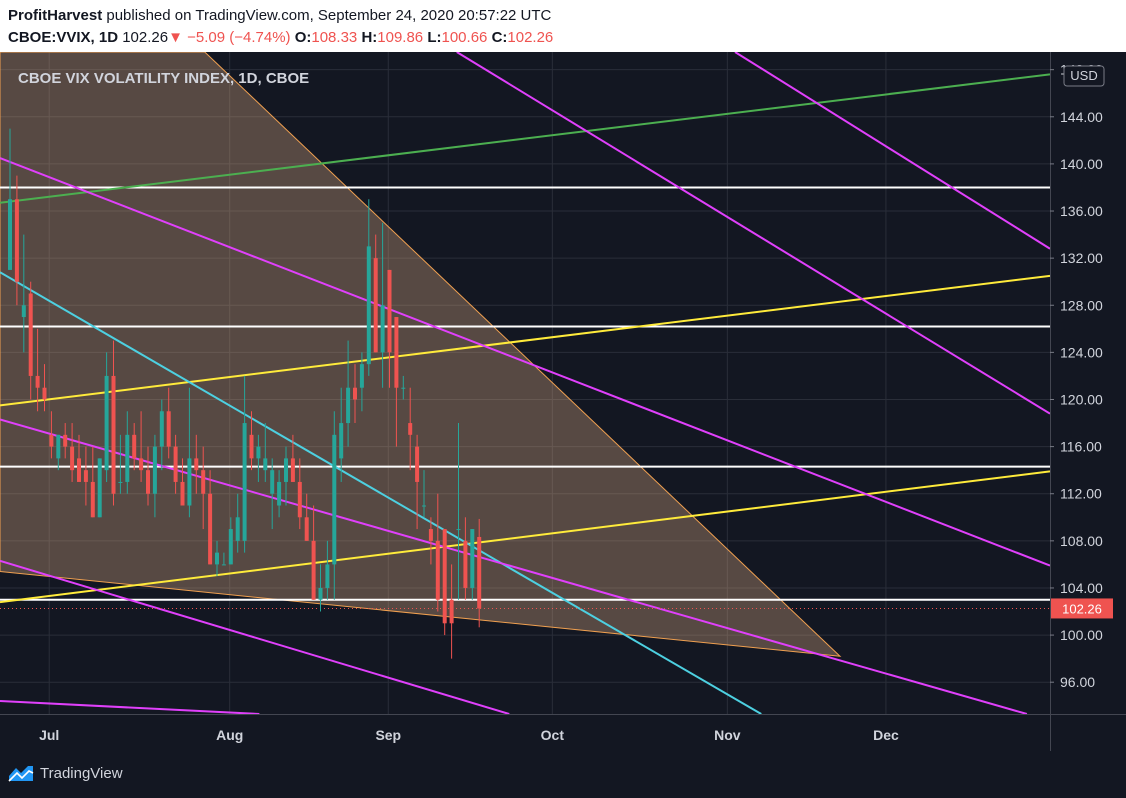 The image size is (1126, 798). Describe the element at coordinates (1081, 352) in the screenshot. I see `price-tick-7: 124.00` at that location.